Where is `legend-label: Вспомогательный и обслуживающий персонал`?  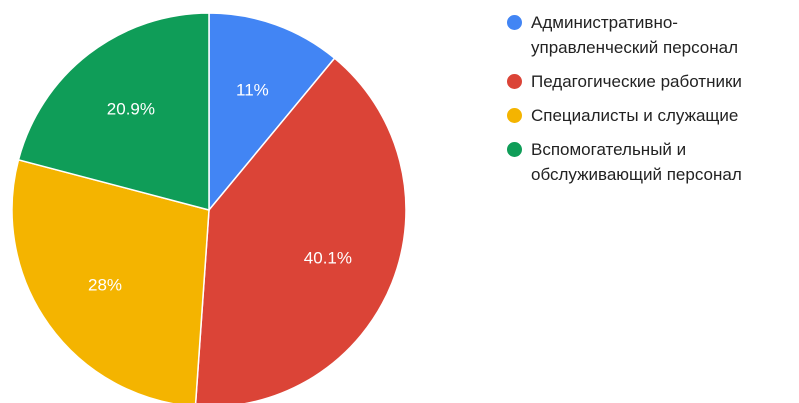
legend-label: Вспомогательный и обслуживающий персонал is located at coordinates (636, 162).